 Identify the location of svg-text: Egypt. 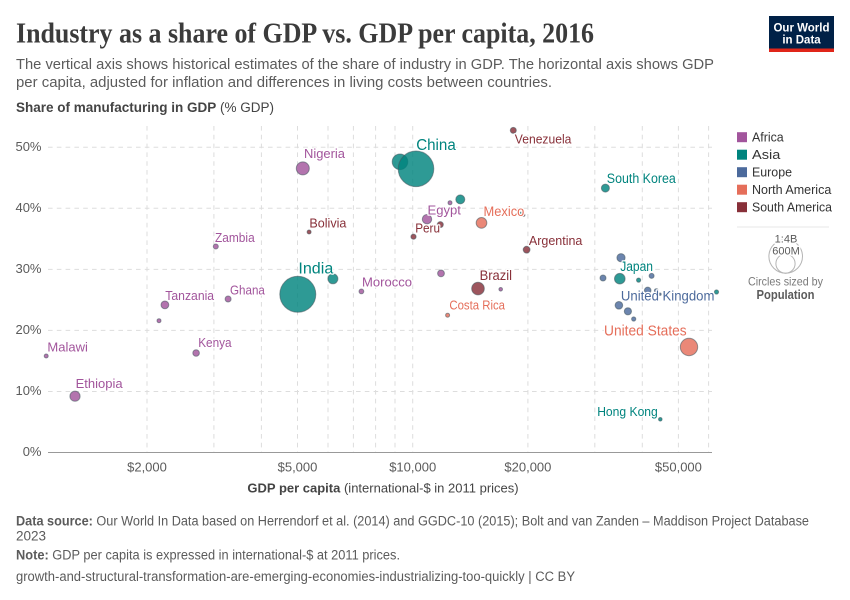
(445, 210).